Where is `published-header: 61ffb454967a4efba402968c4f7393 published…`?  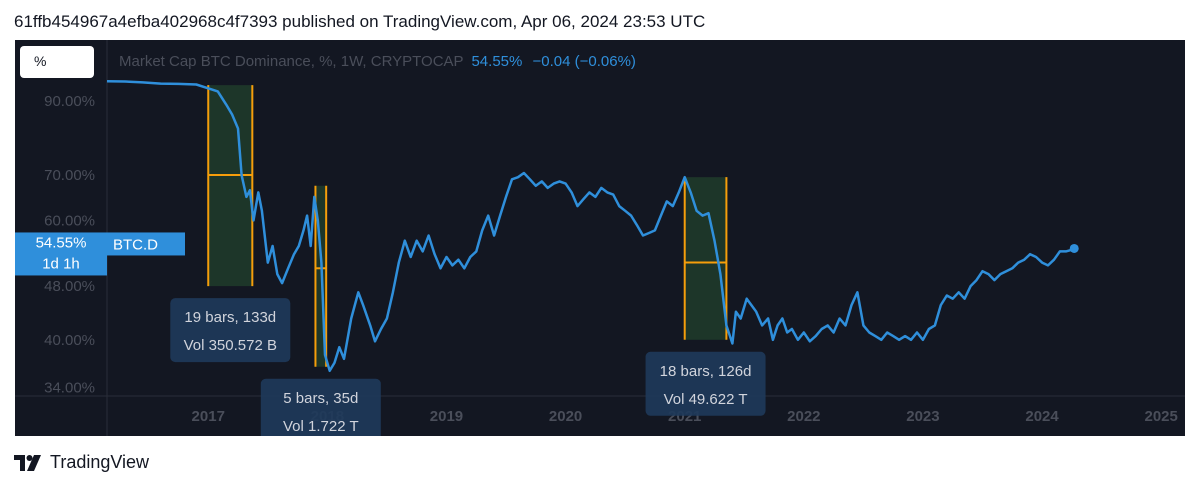
published-header: 61ffb454967a4efba402968c4f7393 published… is located at coordinates (360, 21).